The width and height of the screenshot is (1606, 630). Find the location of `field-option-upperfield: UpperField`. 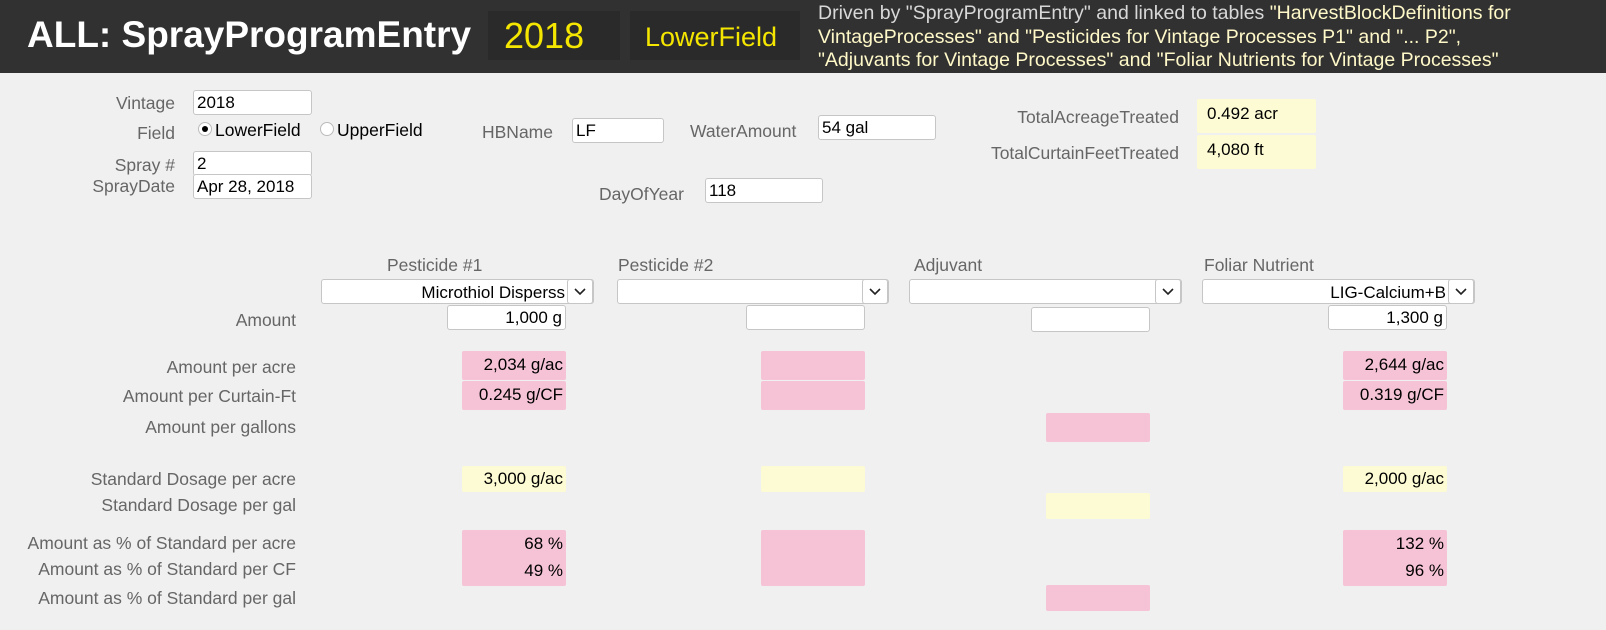

field-option-upperfield: UpperField is located at coordinates (380, 130).